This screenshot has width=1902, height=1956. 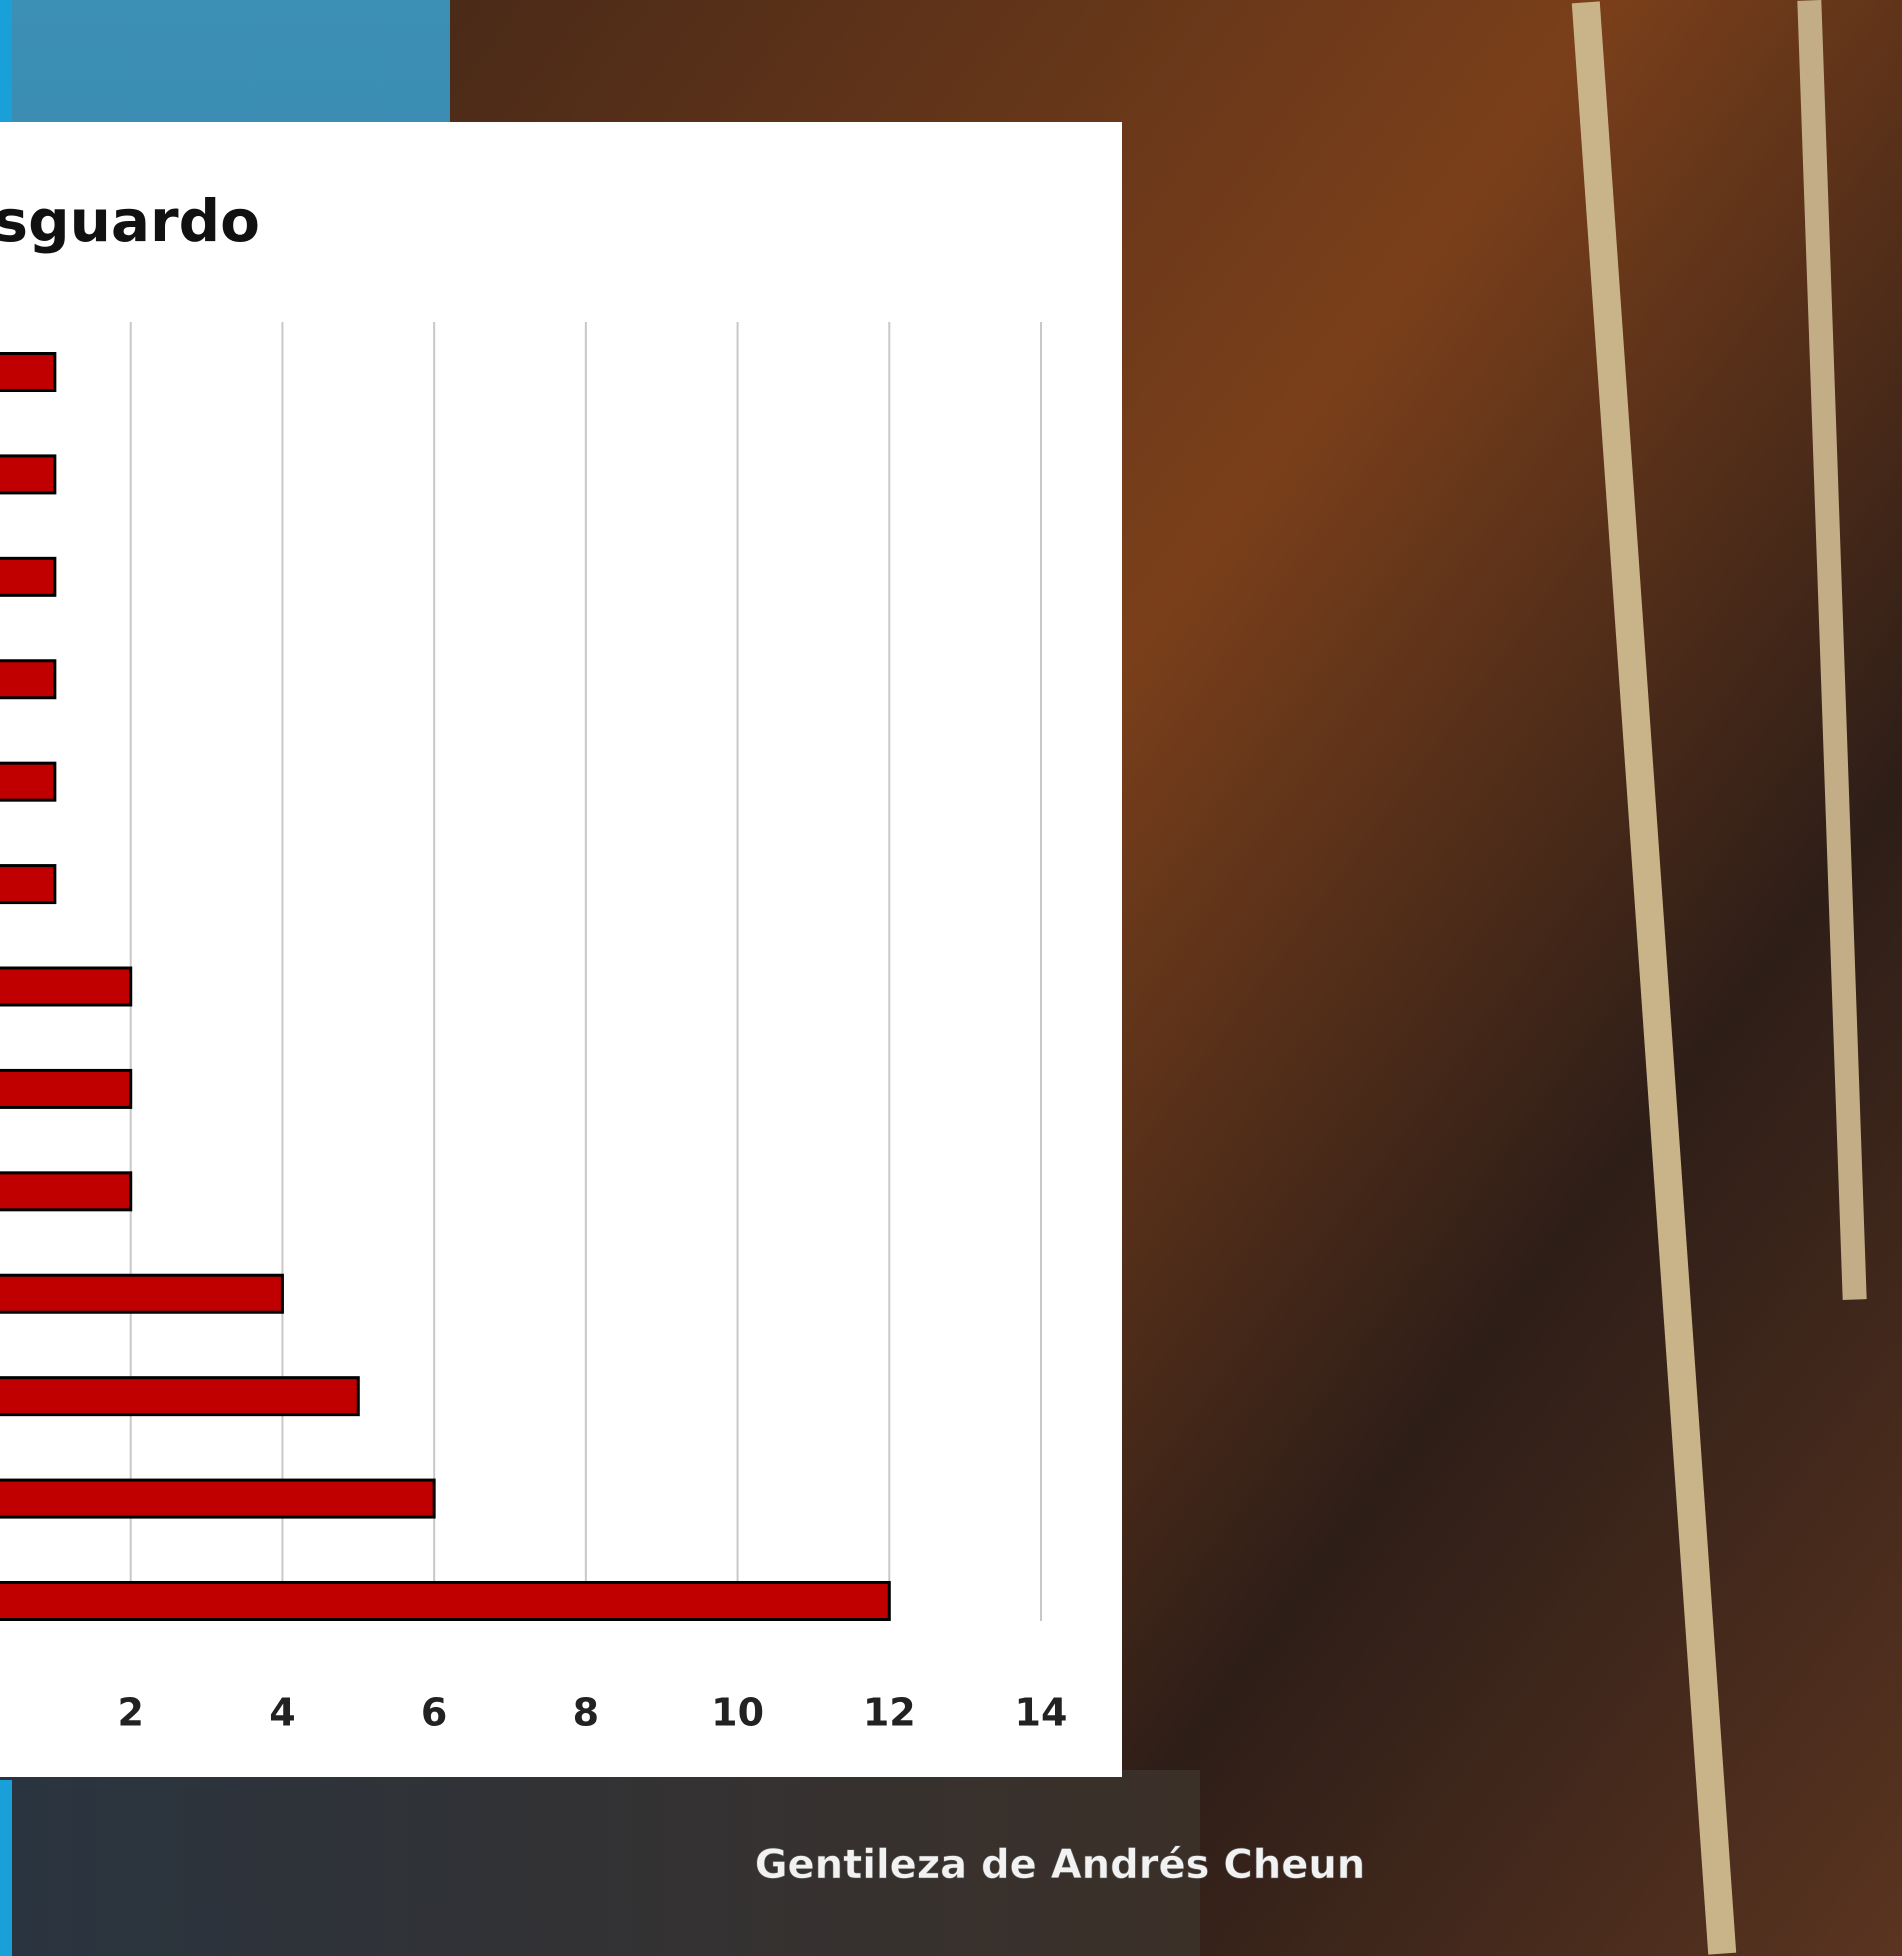 What do you see at coordinates (737, 1713) in the screenshot?
I see `x-tick-label: 10` at bounding box center [737, 1713].